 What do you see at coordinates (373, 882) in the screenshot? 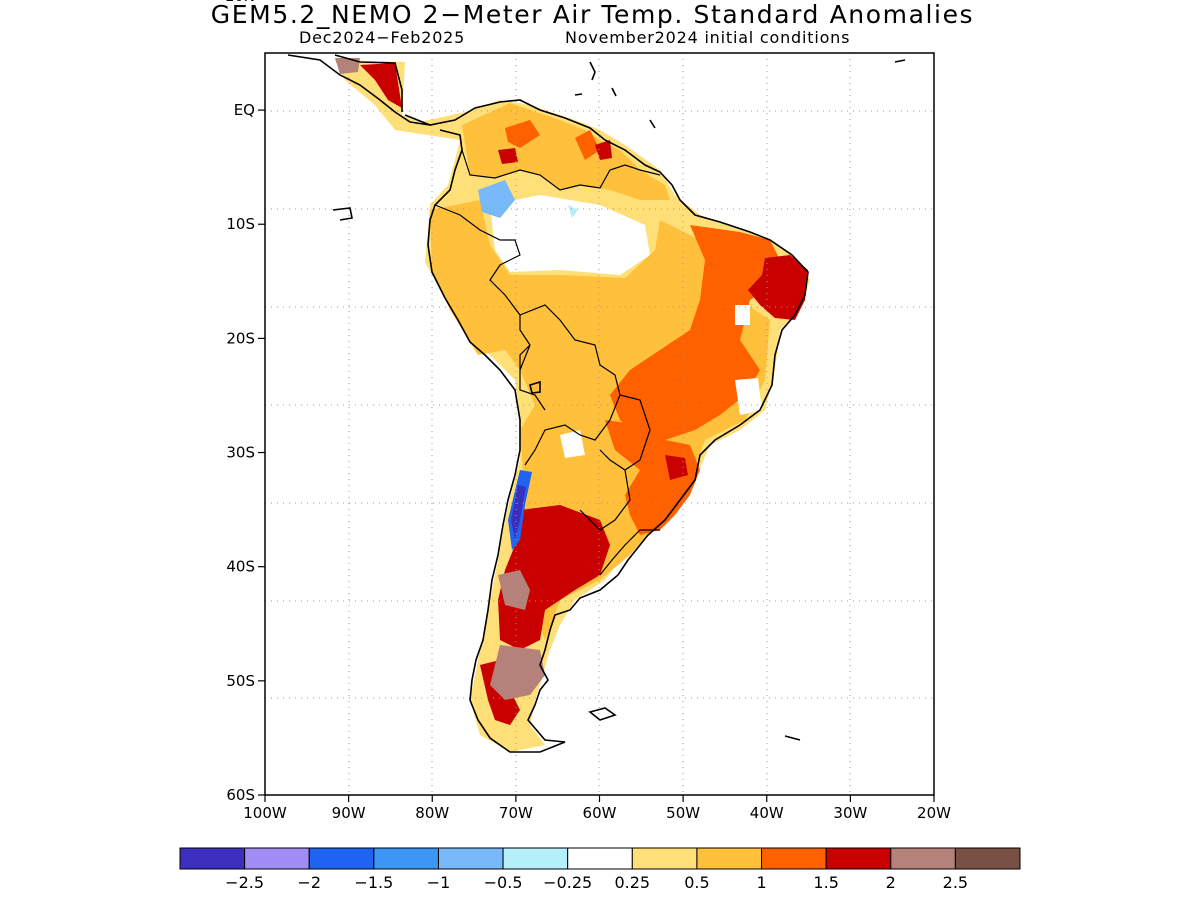
I see `legend-label: −1.5` at bounding box center [373, 882].